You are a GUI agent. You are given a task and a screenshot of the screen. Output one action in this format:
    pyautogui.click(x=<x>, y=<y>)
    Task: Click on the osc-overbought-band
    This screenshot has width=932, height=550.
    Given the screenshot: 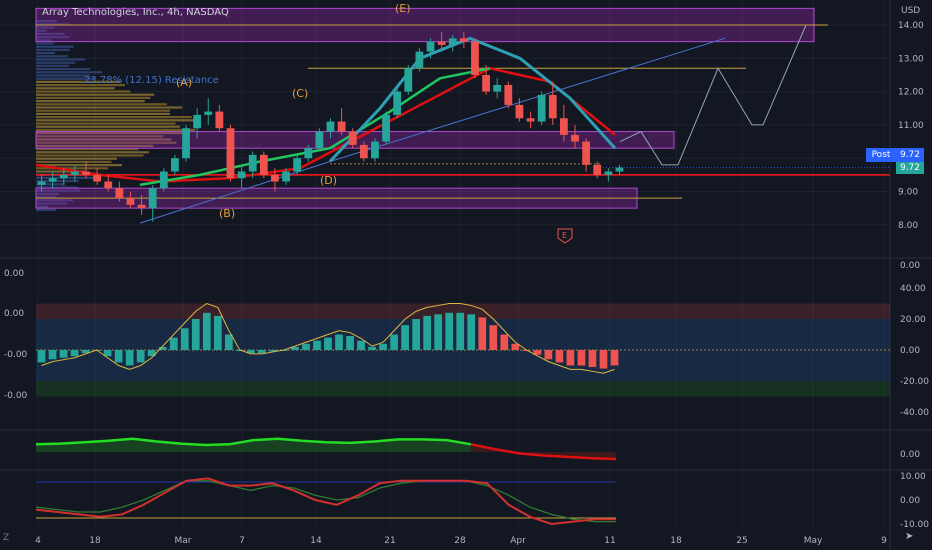 What is the action you would take?
    pyautogui.click(x=463, y=311)
    